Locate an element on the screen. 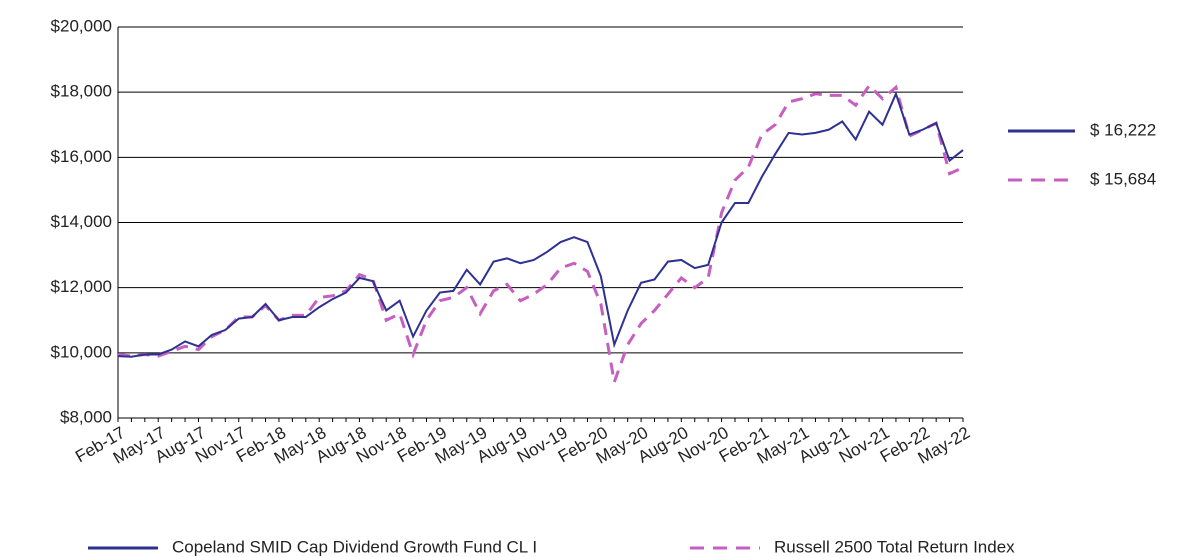  y-tick-label: $12,000 is located at coordinates (81, 286).